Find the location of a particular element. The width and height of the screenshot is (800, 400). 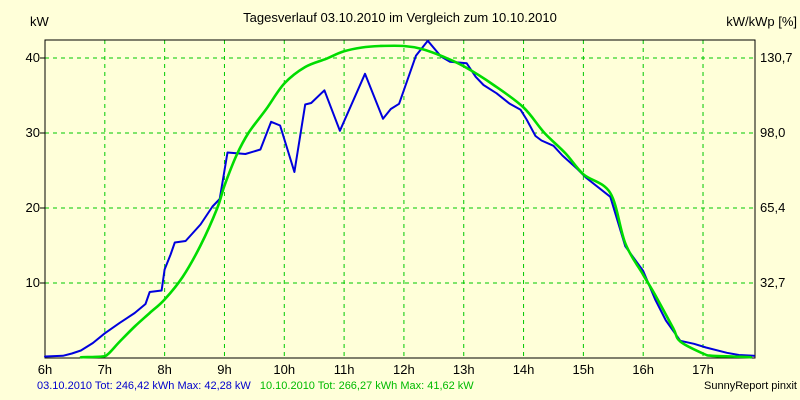

y-tick-label-left: 40 is located at coordinates (32, 57).